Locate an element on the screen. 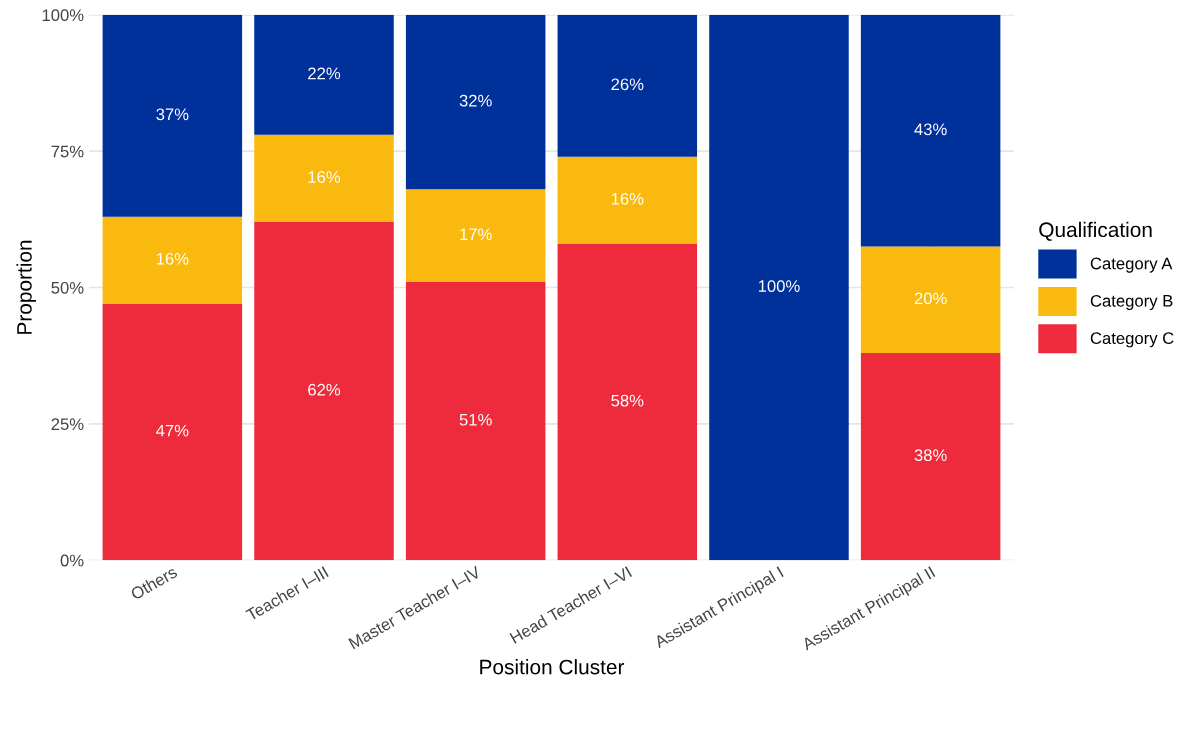  legend-label: Category B is located at coordinates (1131, 302).